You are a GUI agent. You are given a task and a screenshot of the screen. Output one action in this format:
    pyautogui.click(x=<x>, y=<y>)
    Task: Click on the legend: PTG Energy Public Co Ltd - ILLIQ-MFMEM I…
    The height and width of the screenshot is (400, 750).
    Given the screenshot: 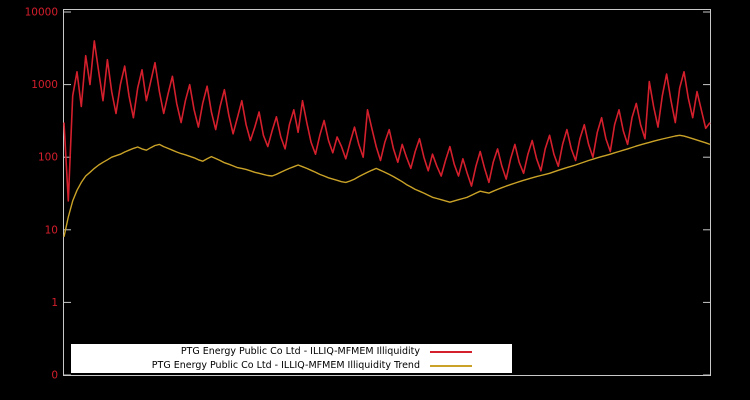 What is the action you would take?
    pyautogui.click(x=291, y=358)
    